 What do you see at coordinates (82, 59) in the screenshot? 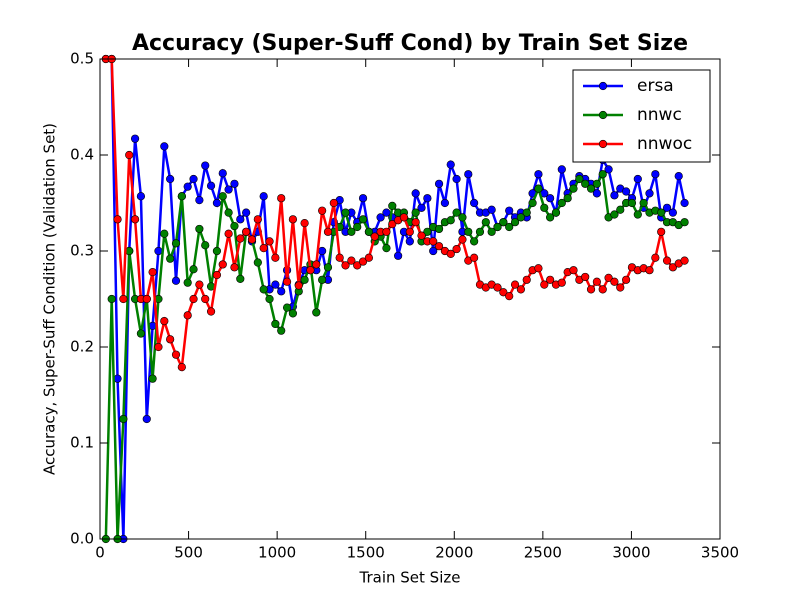
I see `y-tick-label: 0.5` at bounding box center [82, 59].